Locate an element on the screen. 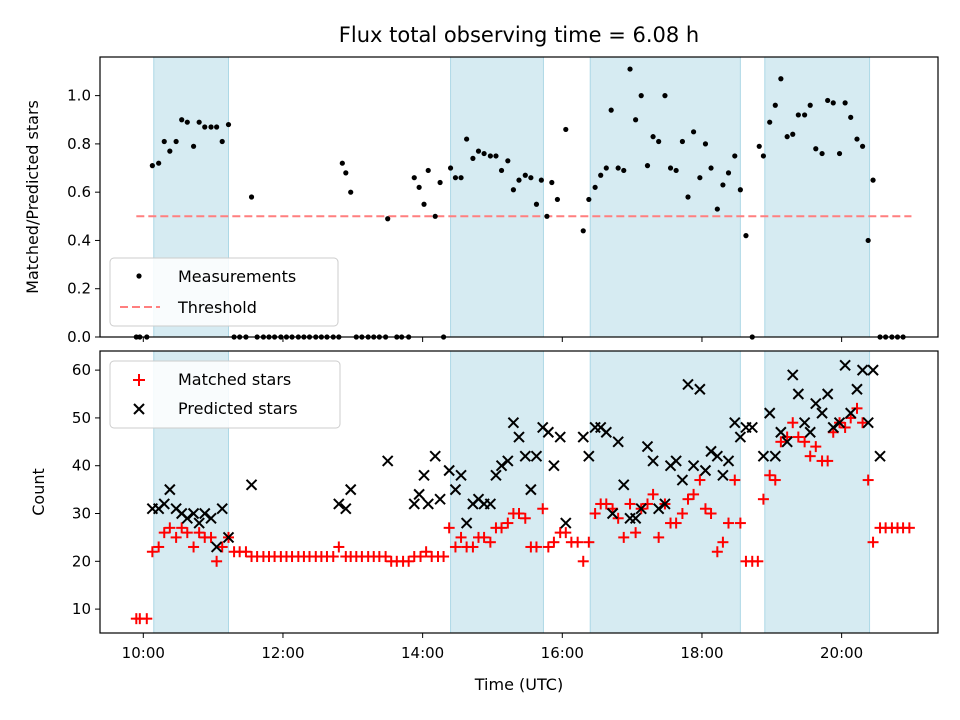 The width and height of the screenshot is (960, 720). y-tick-label: 0.8 is located at coordinates (79, 144).